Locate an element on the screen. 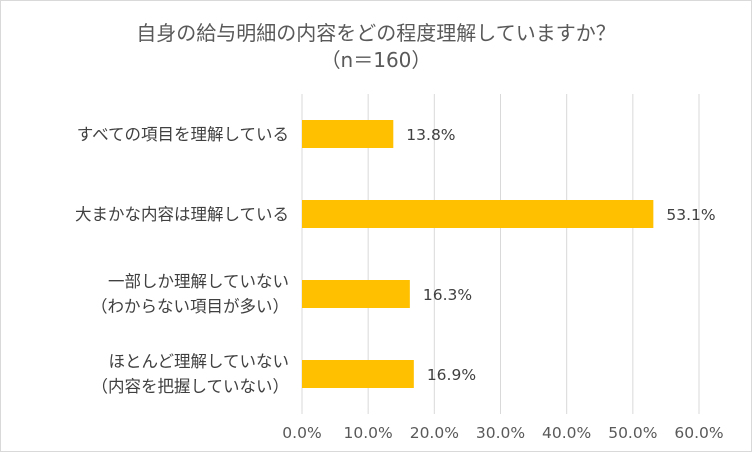 This screenshot has width=752, height=452. category-label-line: （わからない項目が多い） is located at coordinates (190, 306).